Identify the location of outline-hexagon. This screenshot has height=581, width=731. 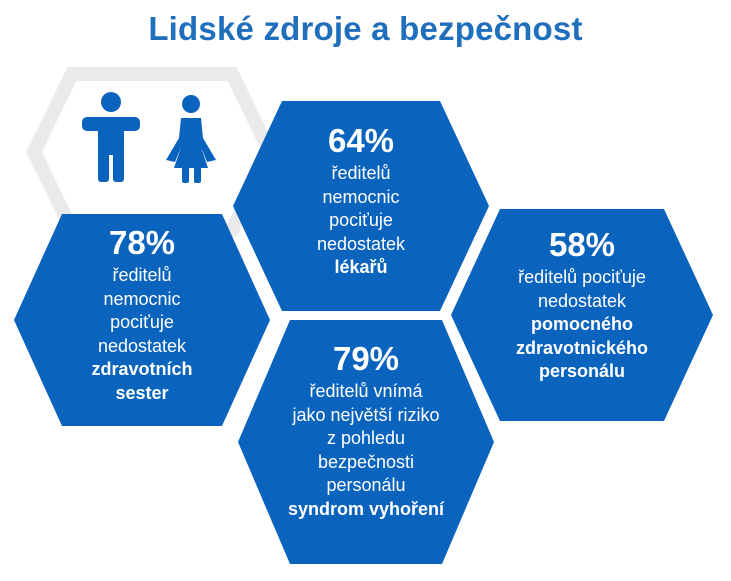
(152, 152).